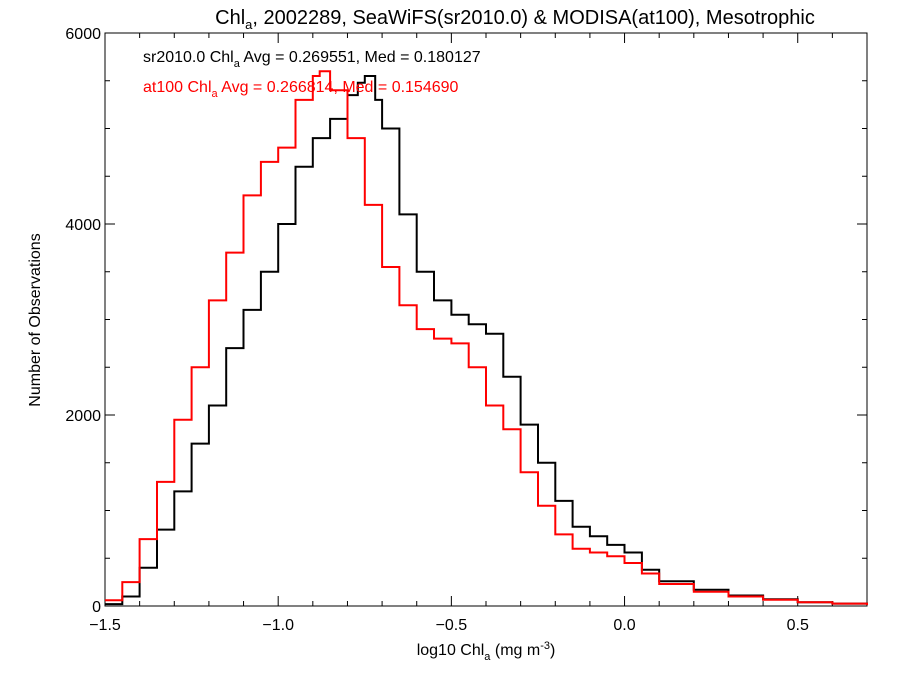 Image resolution: width=900 pixels, height=680 pixels. Describe the element at coordinates (83, 225) in the screenshot. I see `y-tick-label: 4000` at that location.